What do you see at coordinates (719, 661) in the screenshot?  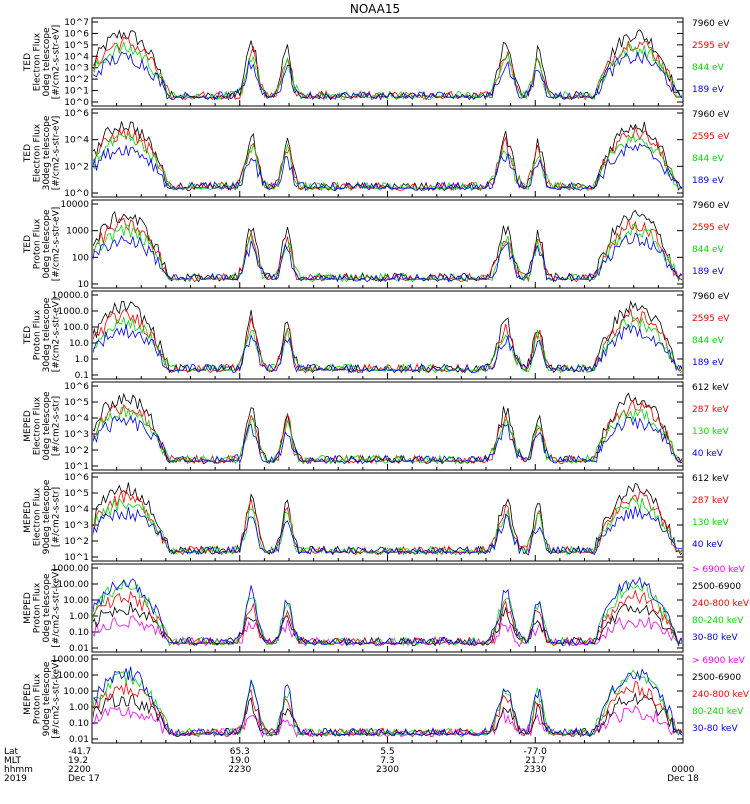 I see `legend-entry: > 6900 keV` at bounding box center [719, 661].